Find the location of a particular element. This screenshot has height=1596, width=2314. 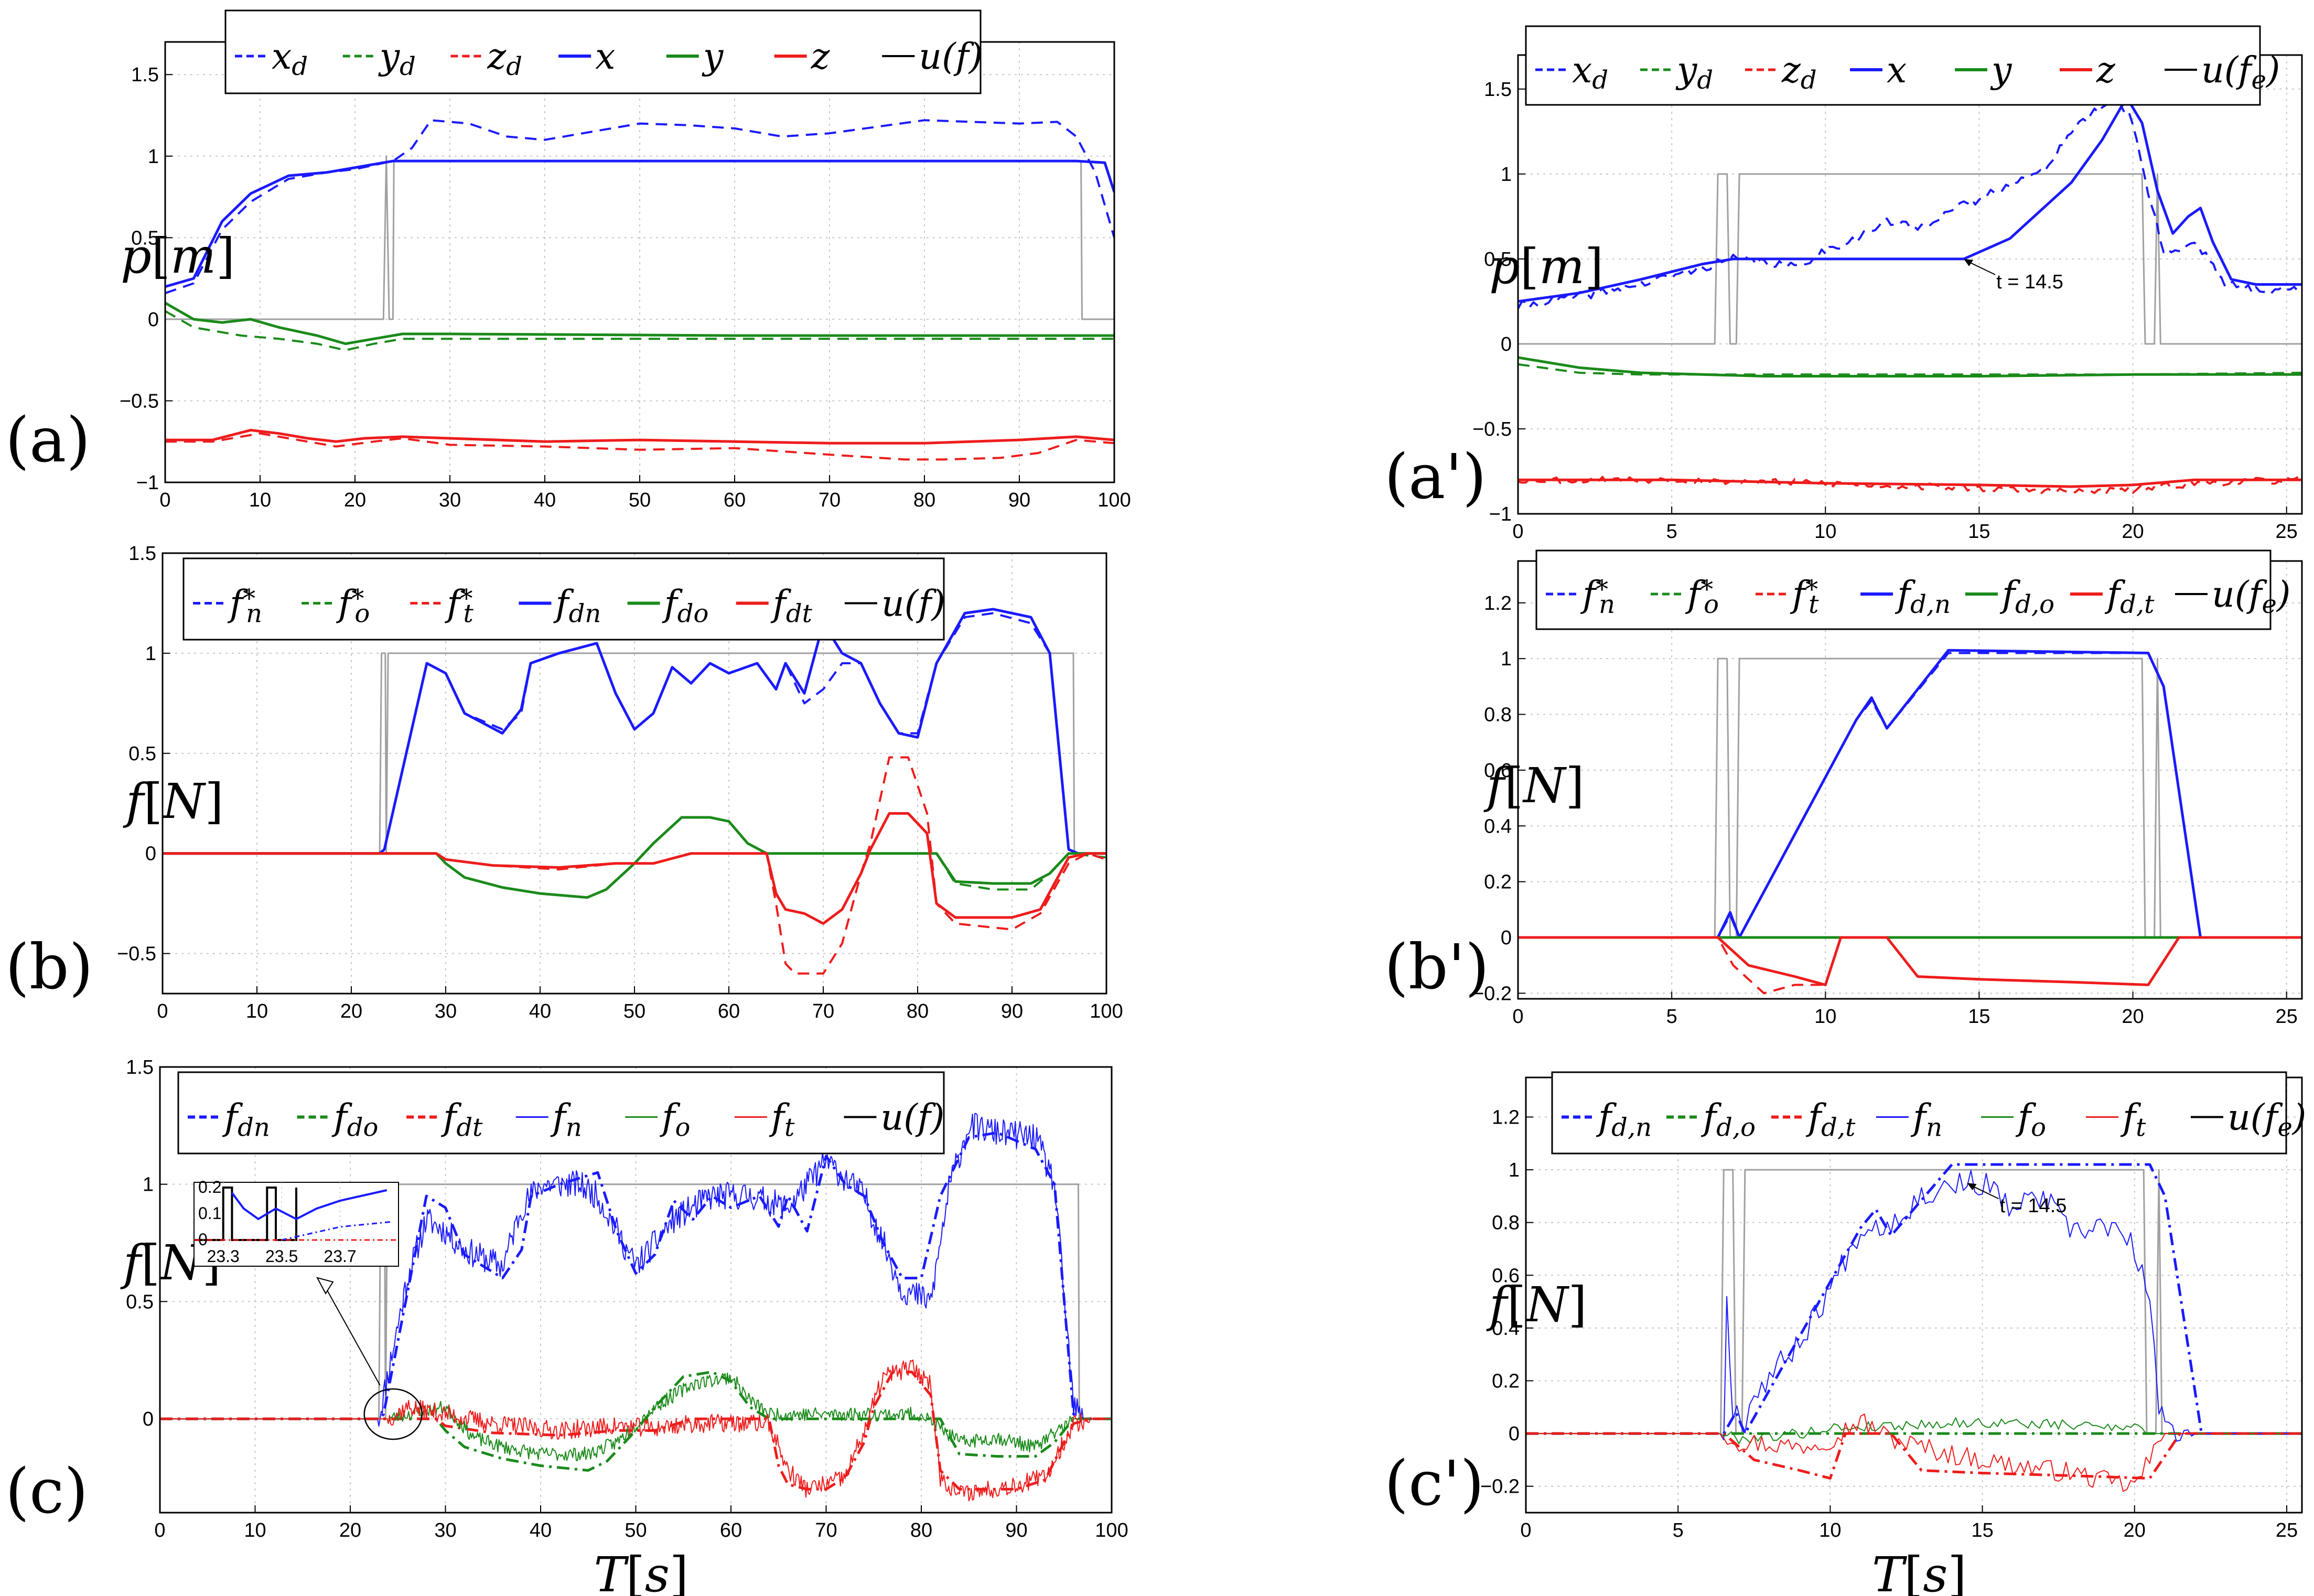

x-tick-label: 5 is located at coordinates (1671, 1017).